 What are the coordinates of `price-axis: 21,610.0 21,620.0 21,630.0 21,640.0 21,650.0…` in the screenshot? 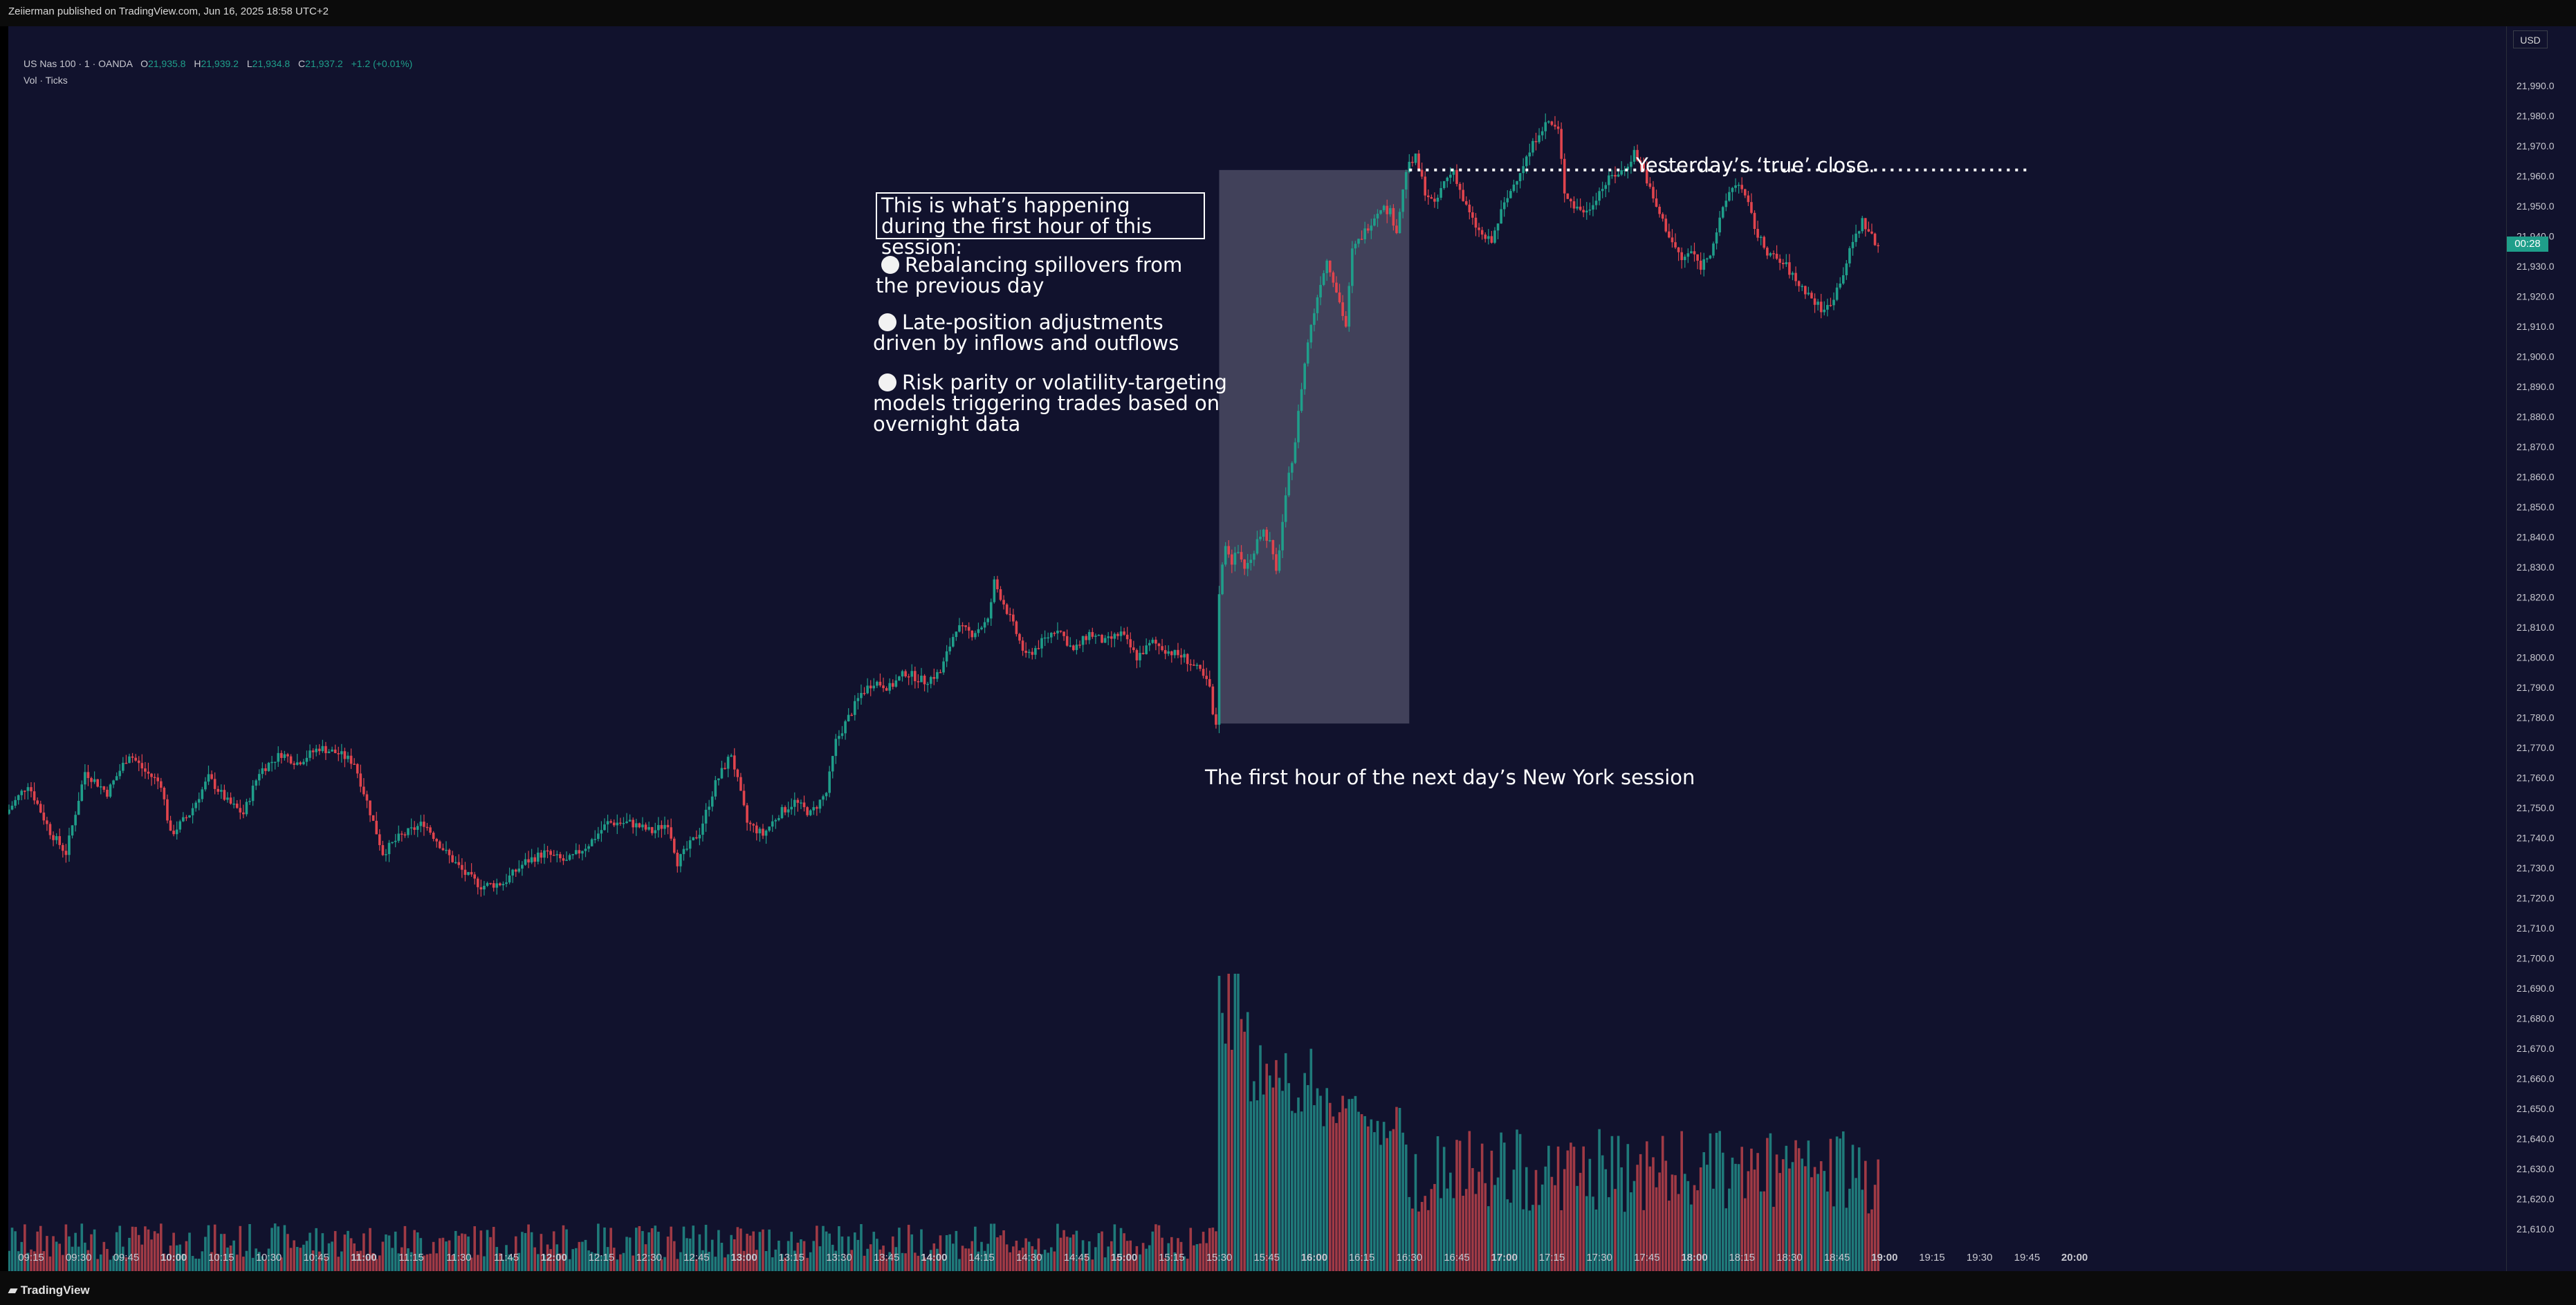 It's located at (2541, 648).